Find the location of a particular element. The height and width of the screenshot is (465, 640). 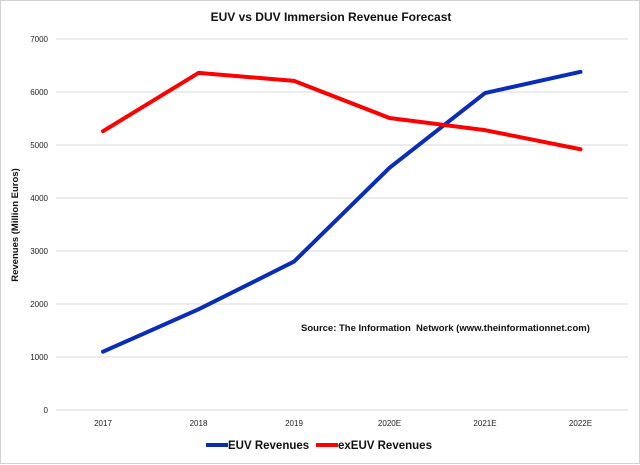

x-tick-label: 2021E is located at coordinates (484, 423).